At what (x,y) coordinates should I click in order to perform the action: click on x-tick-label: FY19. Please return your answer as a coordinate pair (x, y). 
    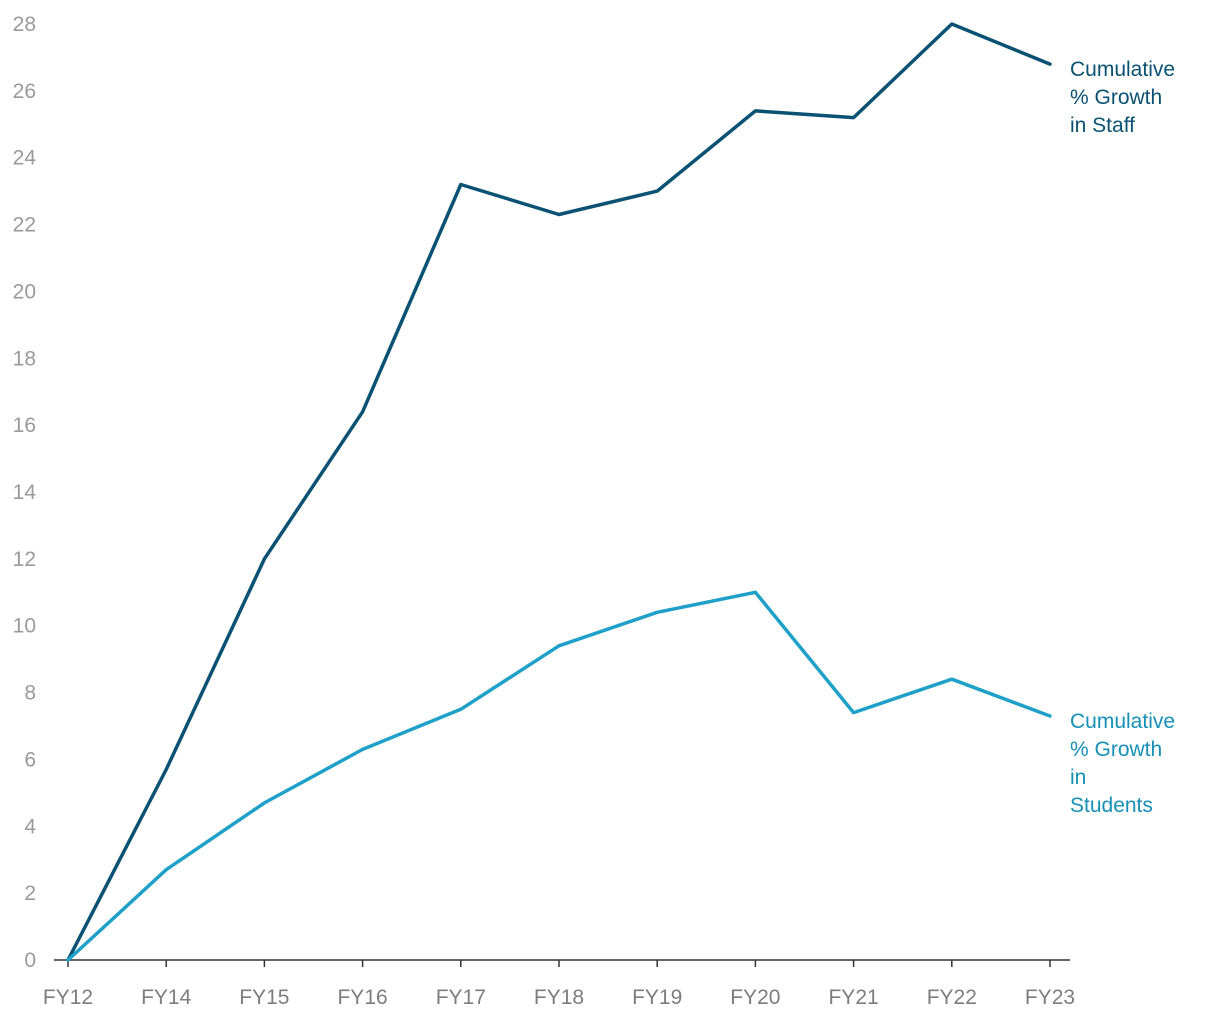
    Looking at the image, I should click on (657, 997).